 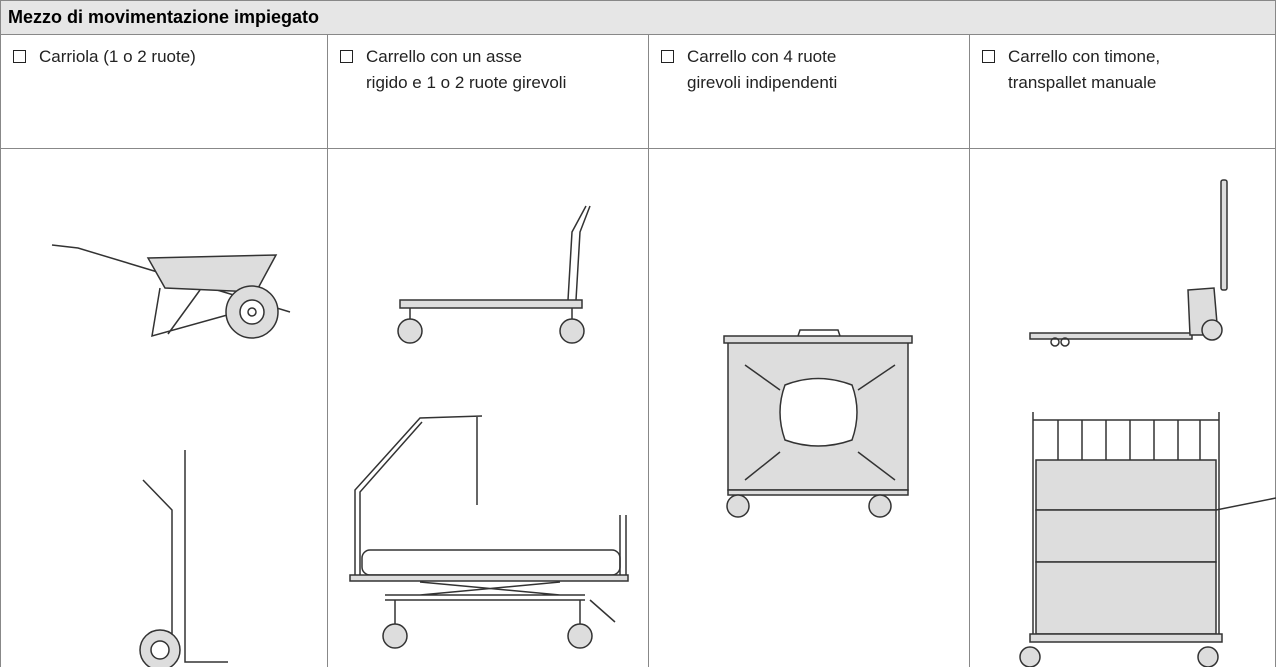 What do you see at coordinates (494, 274) in the screenshot?
I see `platform-cart` at bounding box center [494, 274].